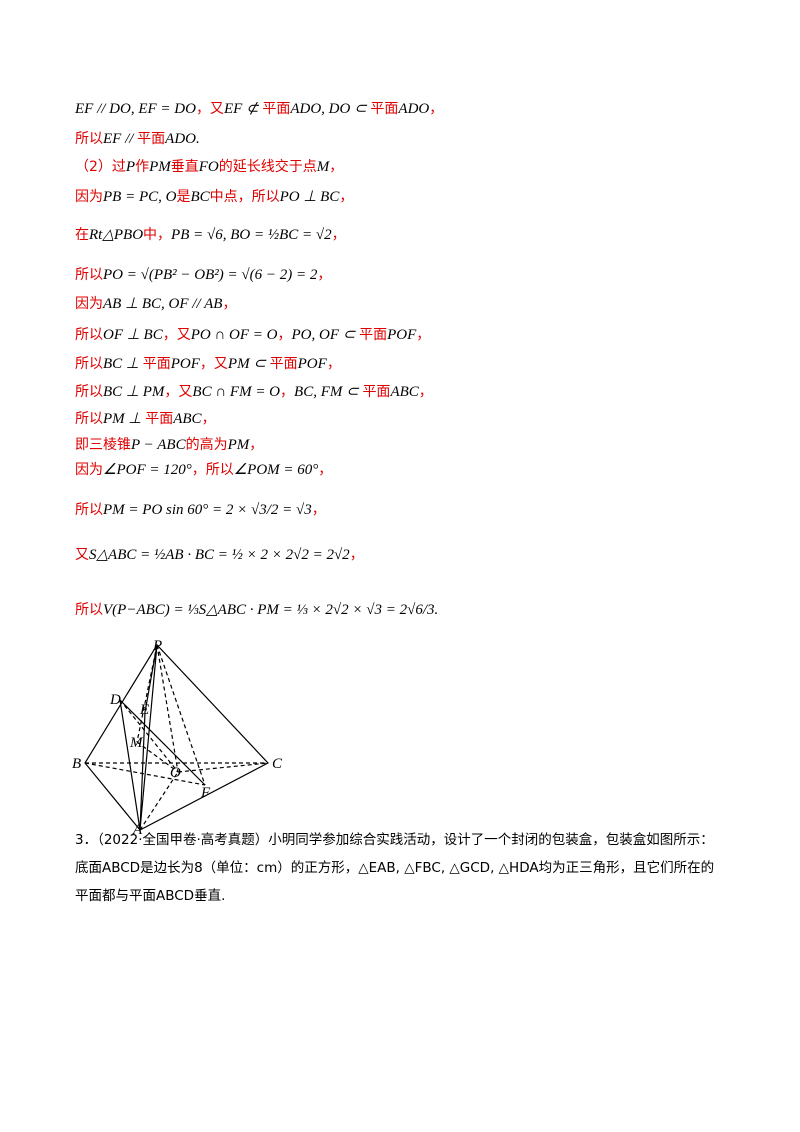 This screenshot has height=1132, width=800. What do you see at coordinates (330, 109) in the screenshot?
I see `math: ADO, DO ⊂` at bounding box center [330, 109].